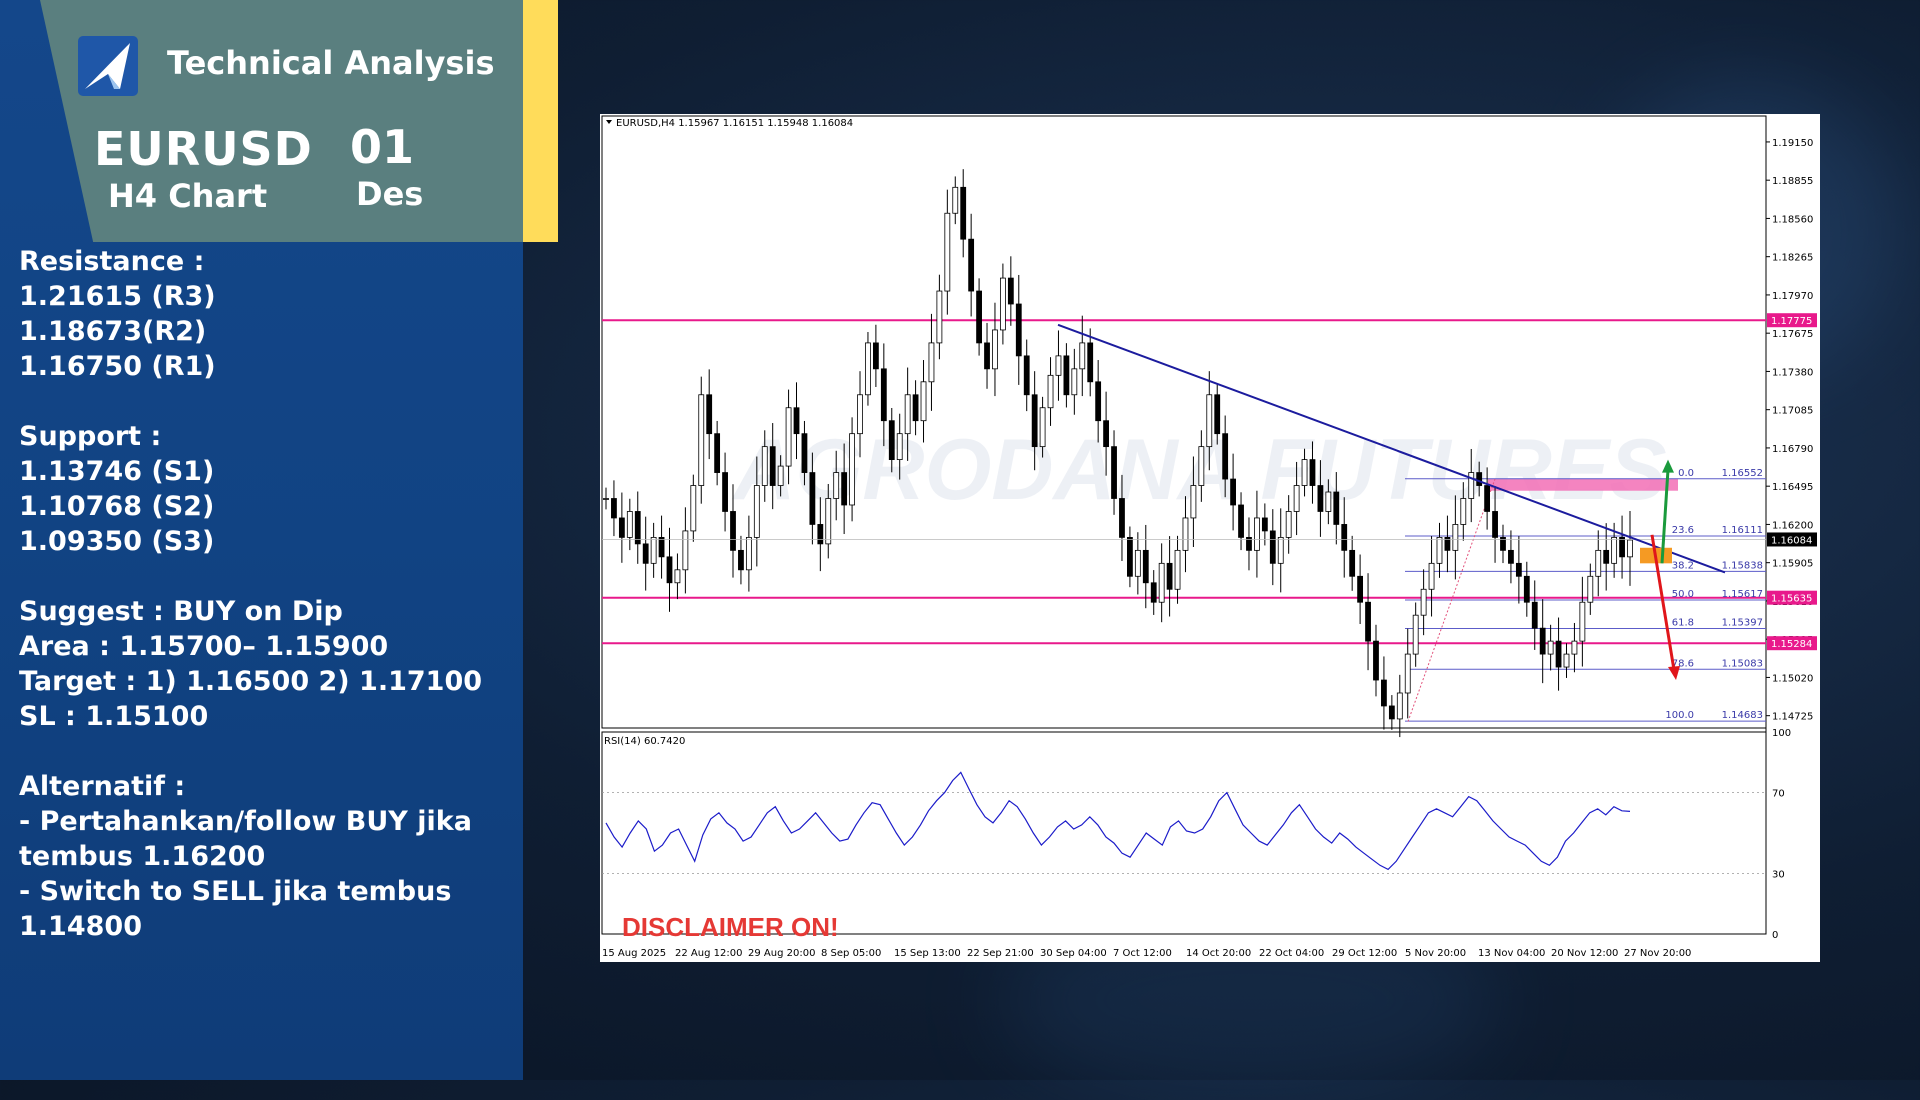  Describe the element at coordinates (1792, 487) in the screenshot. I see `y-tick-label: 1.16495` at that location.